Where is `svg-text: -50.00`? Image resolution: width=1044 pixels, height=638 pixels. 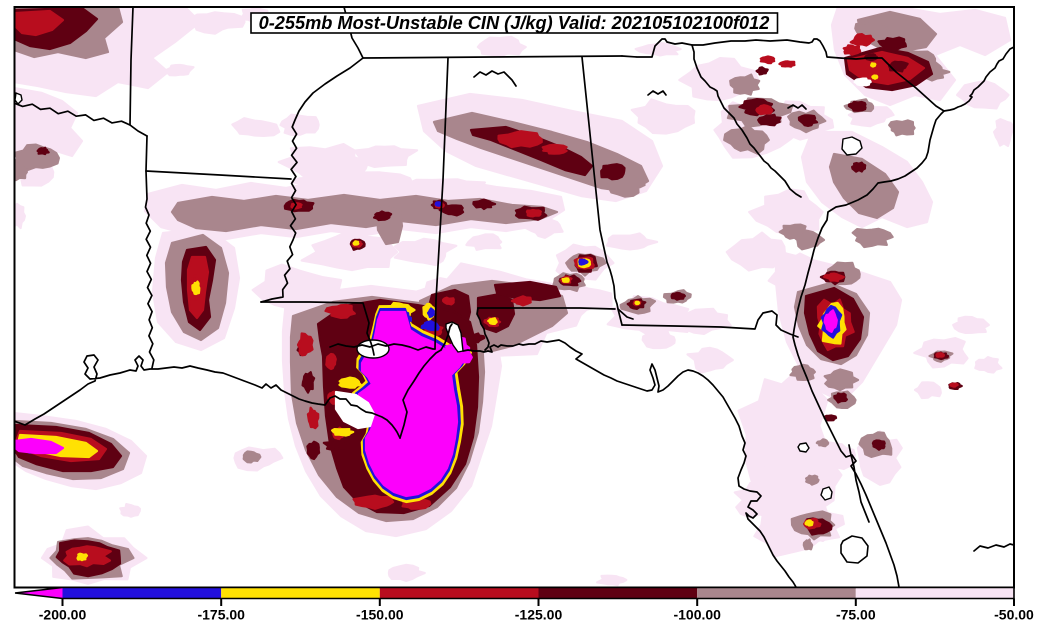
svg-text: -50.00 is located at coordinates (1014, 615).